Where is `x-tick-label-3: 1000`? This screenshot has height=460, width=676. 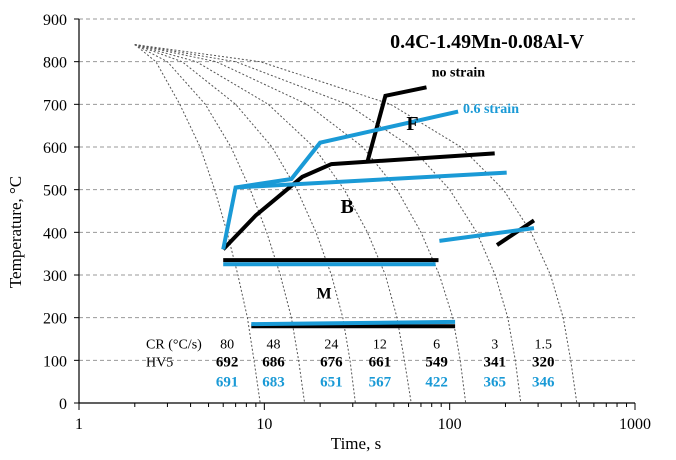
x-tick-label-3: 1000 is located at coordinates (635, 424).